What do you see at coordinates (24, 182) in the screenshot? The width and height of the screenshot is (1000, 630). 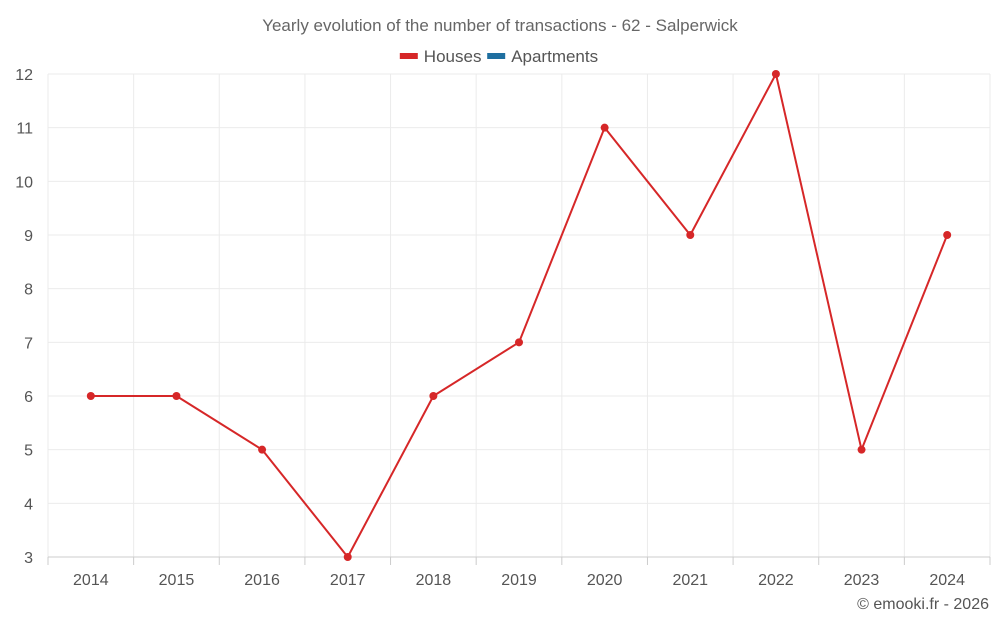 I see `y-tick-label: 10` at bounding box center [24, 182].